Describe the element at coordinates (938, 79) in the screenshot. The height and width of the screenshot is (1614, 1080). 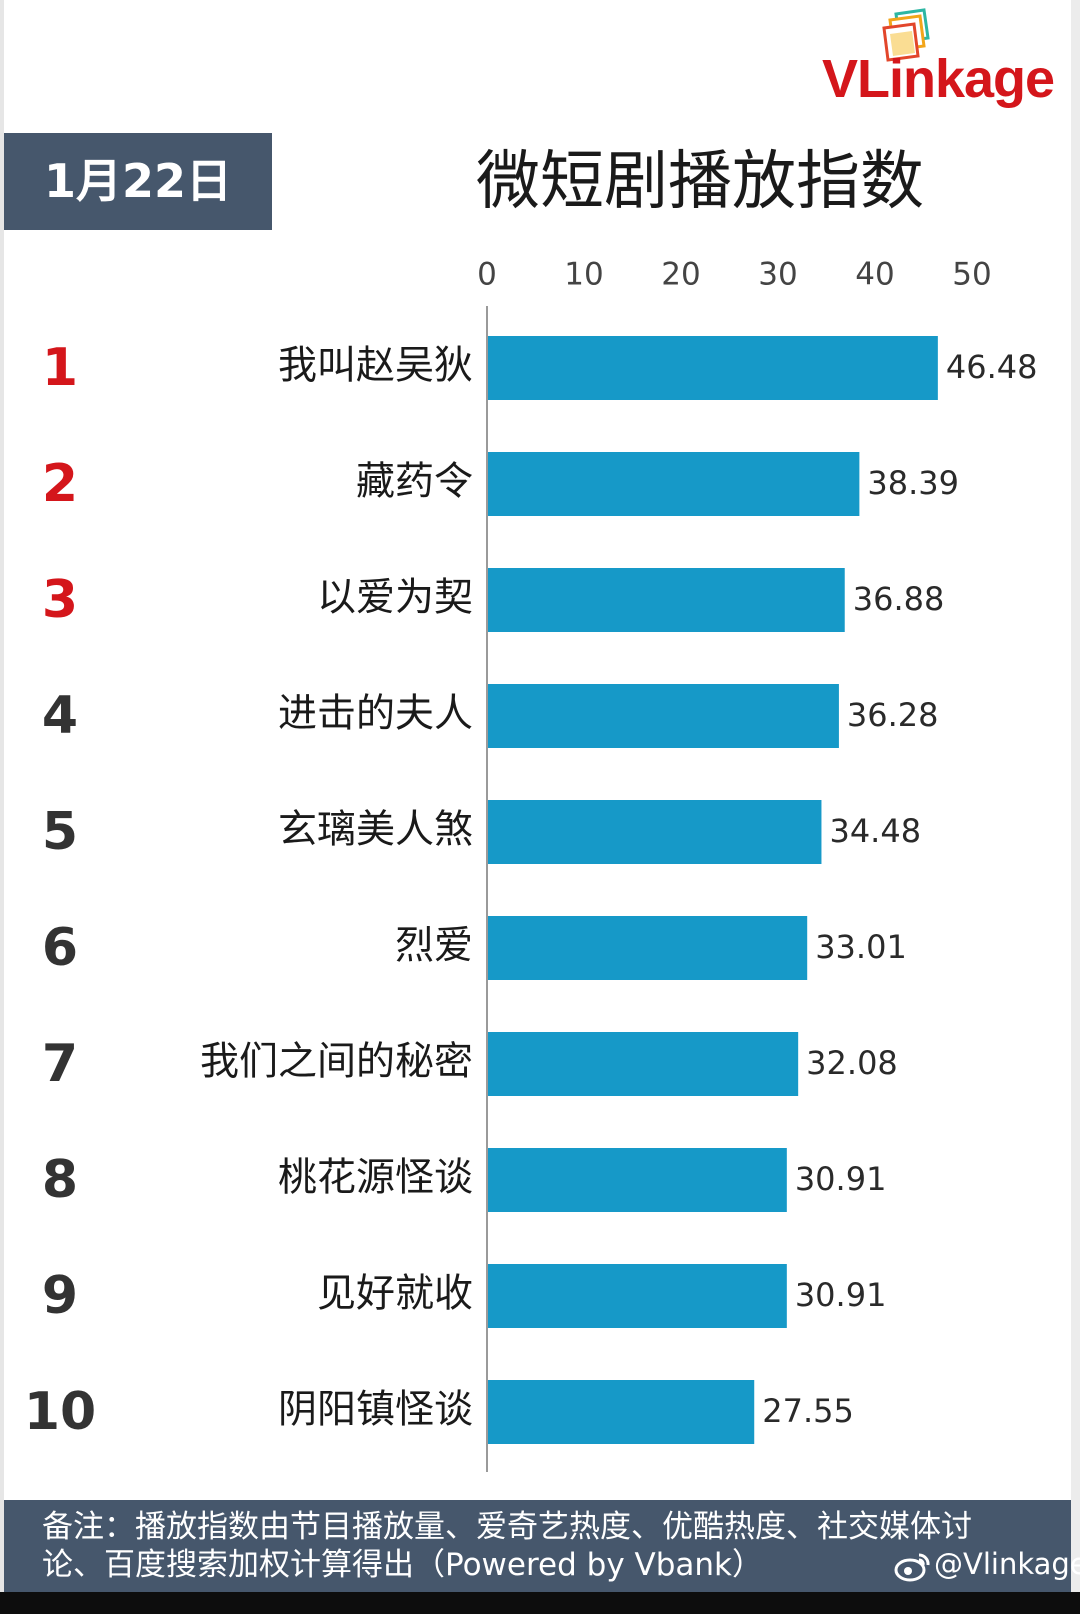
I see `logo-wordmark: VLinkage` at that location.